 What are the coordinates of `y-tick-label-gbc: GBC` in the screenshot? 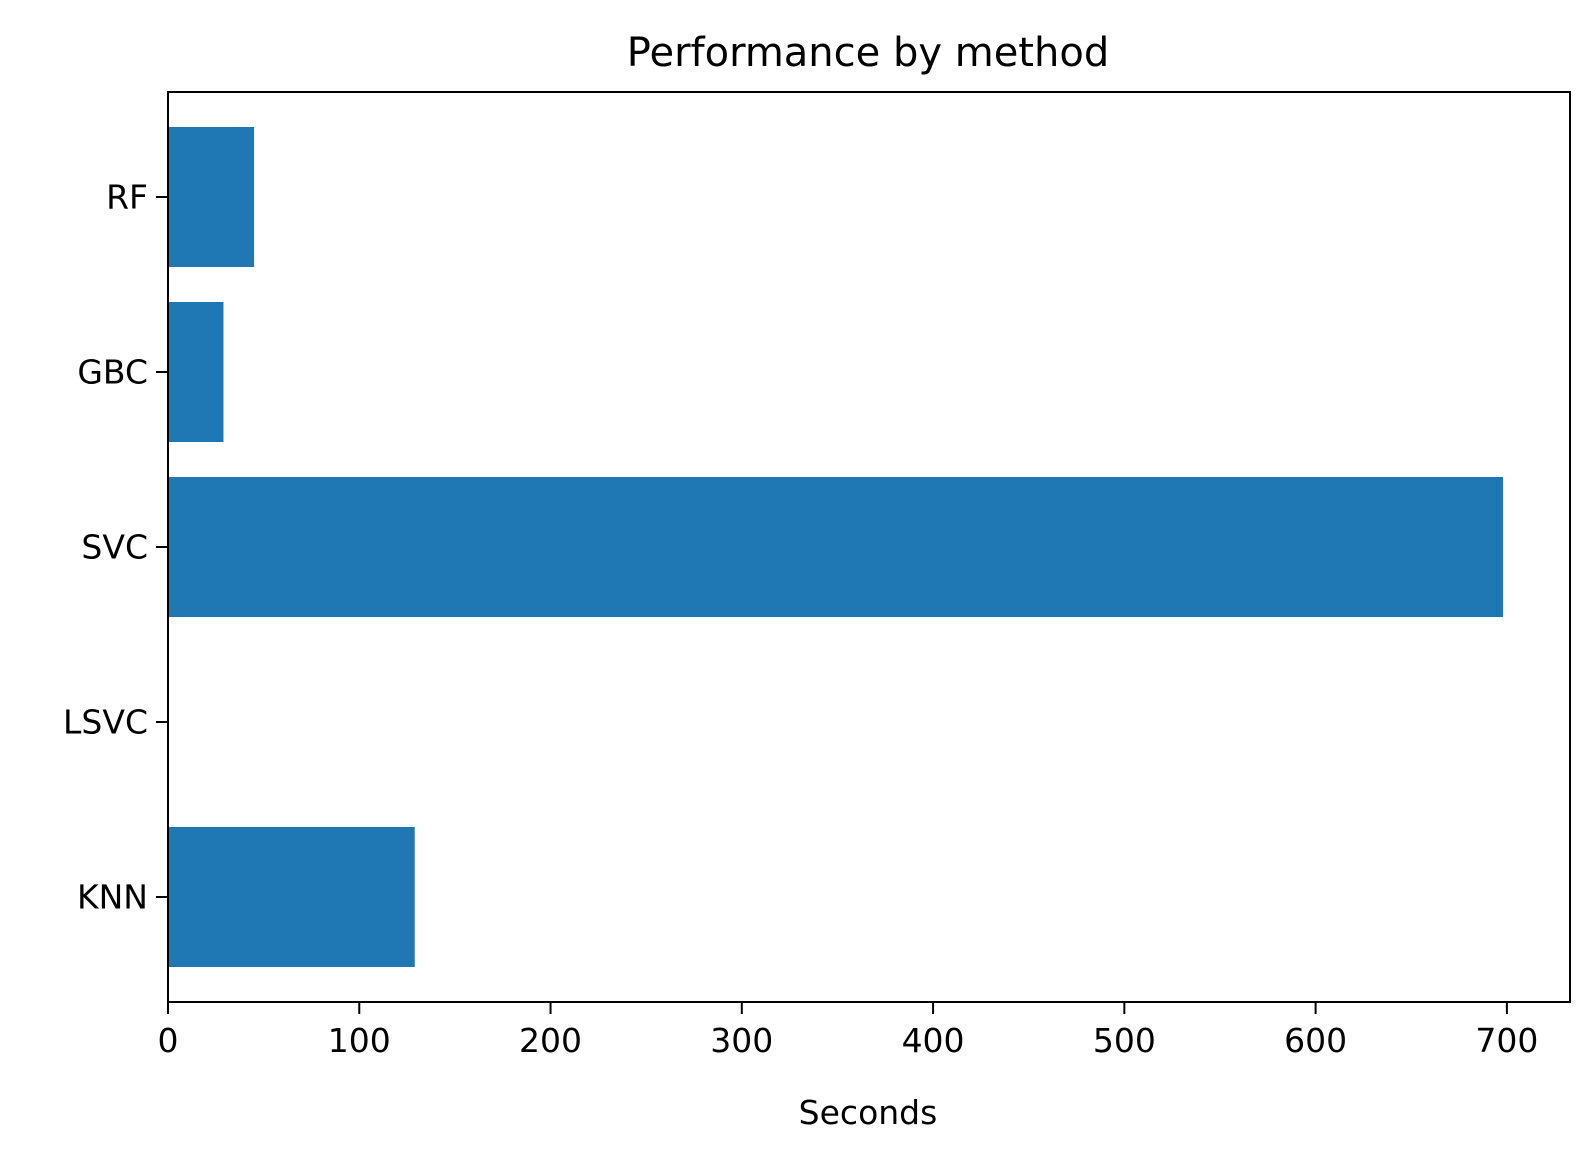 It's located at (112, 372).